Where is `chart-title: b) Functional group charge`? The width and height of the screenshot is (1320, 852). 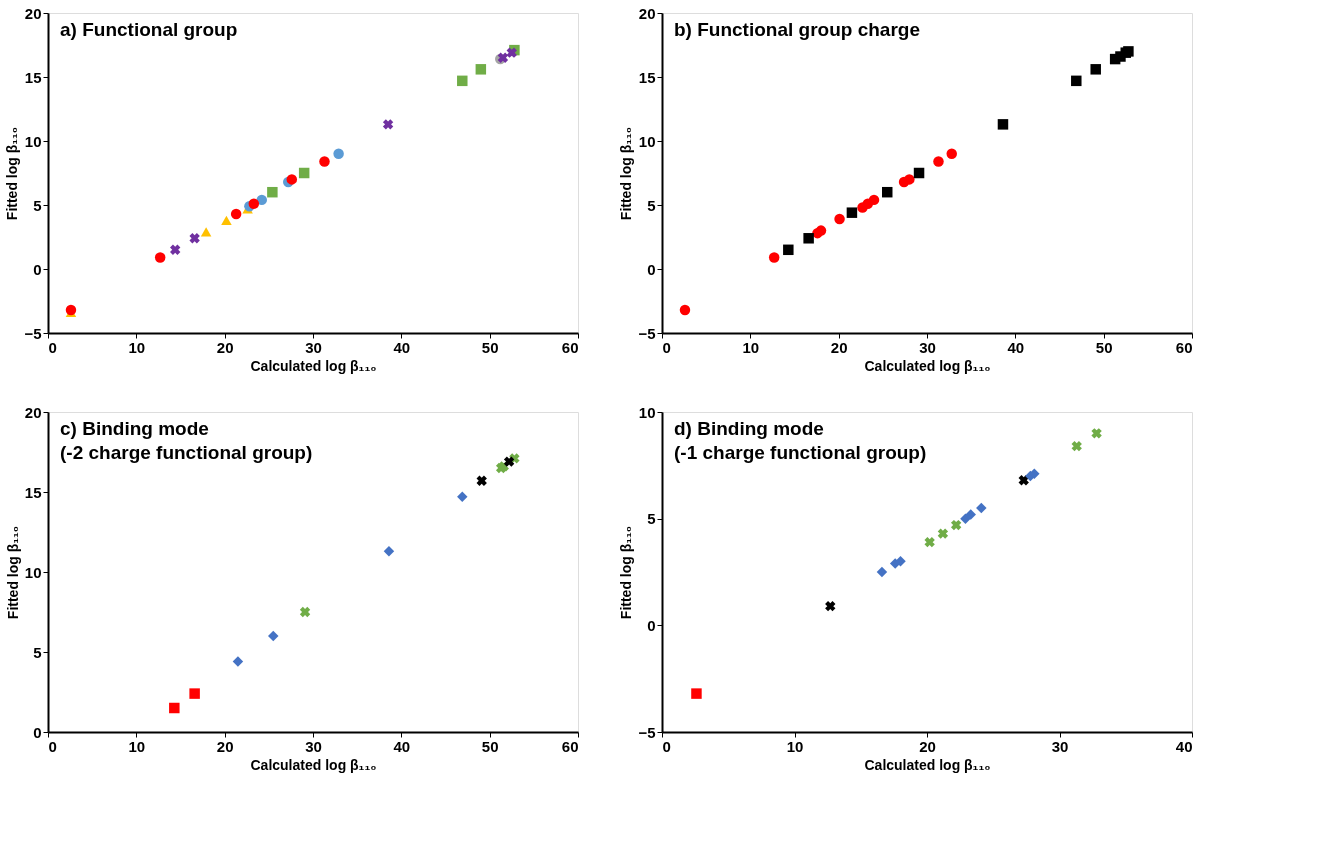 chart-title: b) Functional group charge is located at coordinates (797, 29).